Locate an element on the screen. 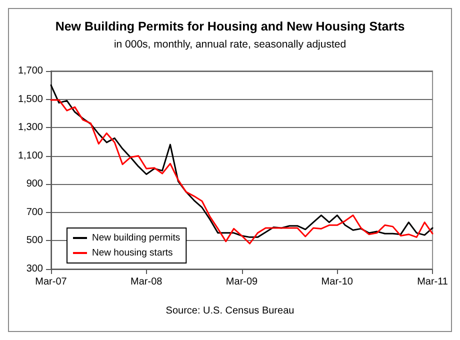 This screenshot has width=460, height=340. legend-label: New building permits is located at coordinates (136, 238).